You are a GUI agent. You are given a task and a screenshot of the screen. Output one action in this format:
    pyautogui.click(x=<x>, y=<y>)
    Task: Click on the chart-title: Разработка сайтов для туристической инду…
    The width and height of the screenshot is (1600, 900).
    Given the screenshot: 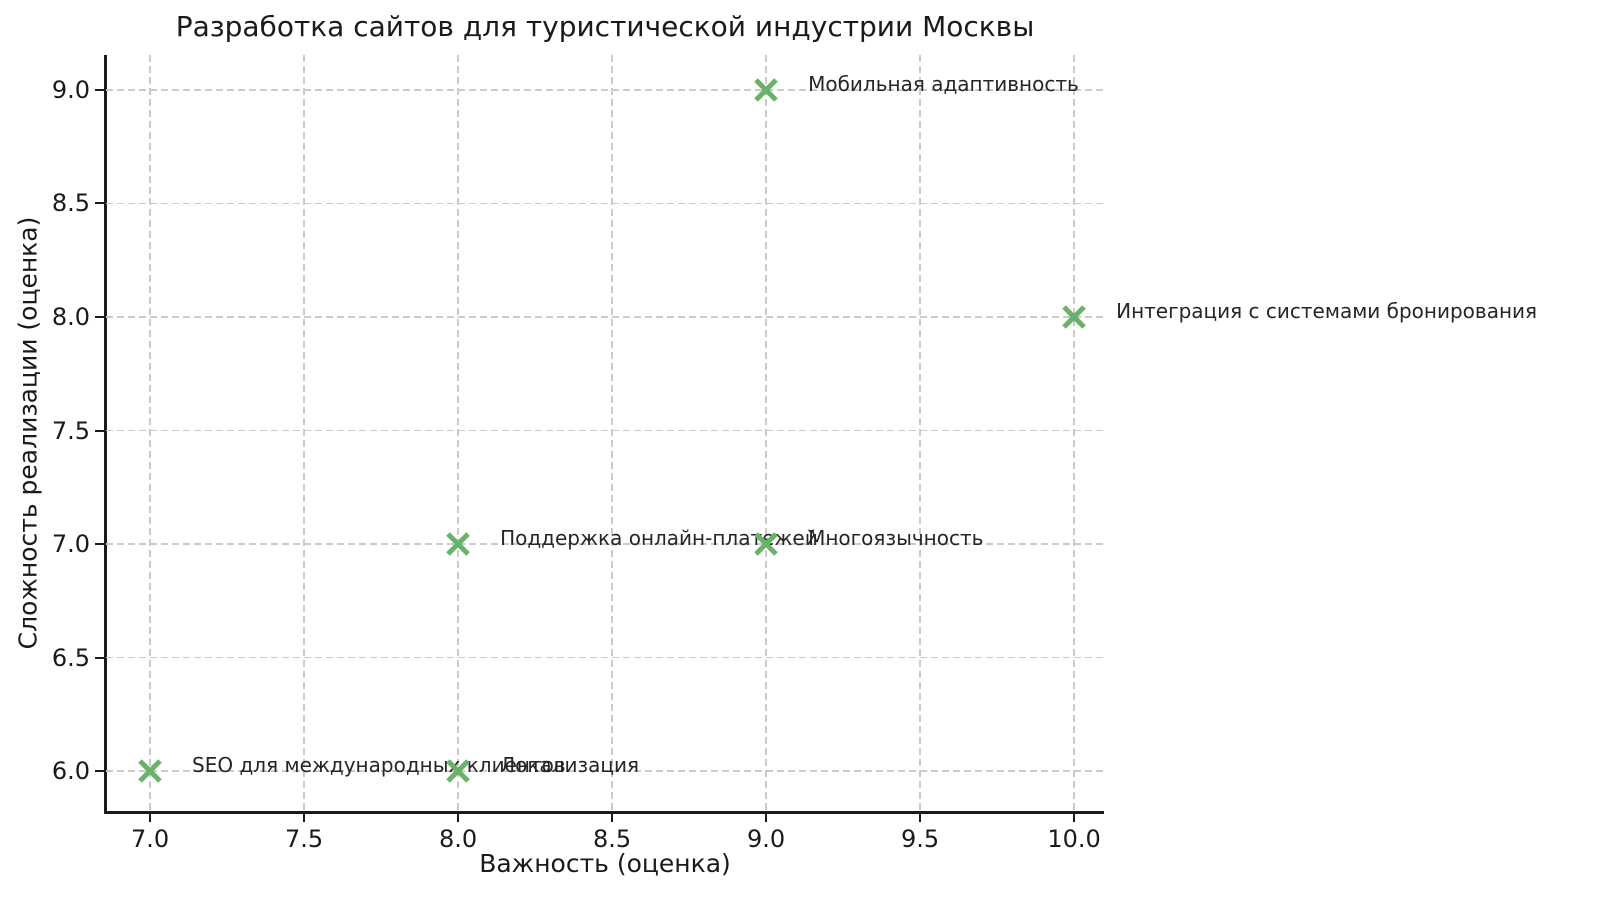 What is the action you would take?
    pyautogui.click(x=605, y=26)
    